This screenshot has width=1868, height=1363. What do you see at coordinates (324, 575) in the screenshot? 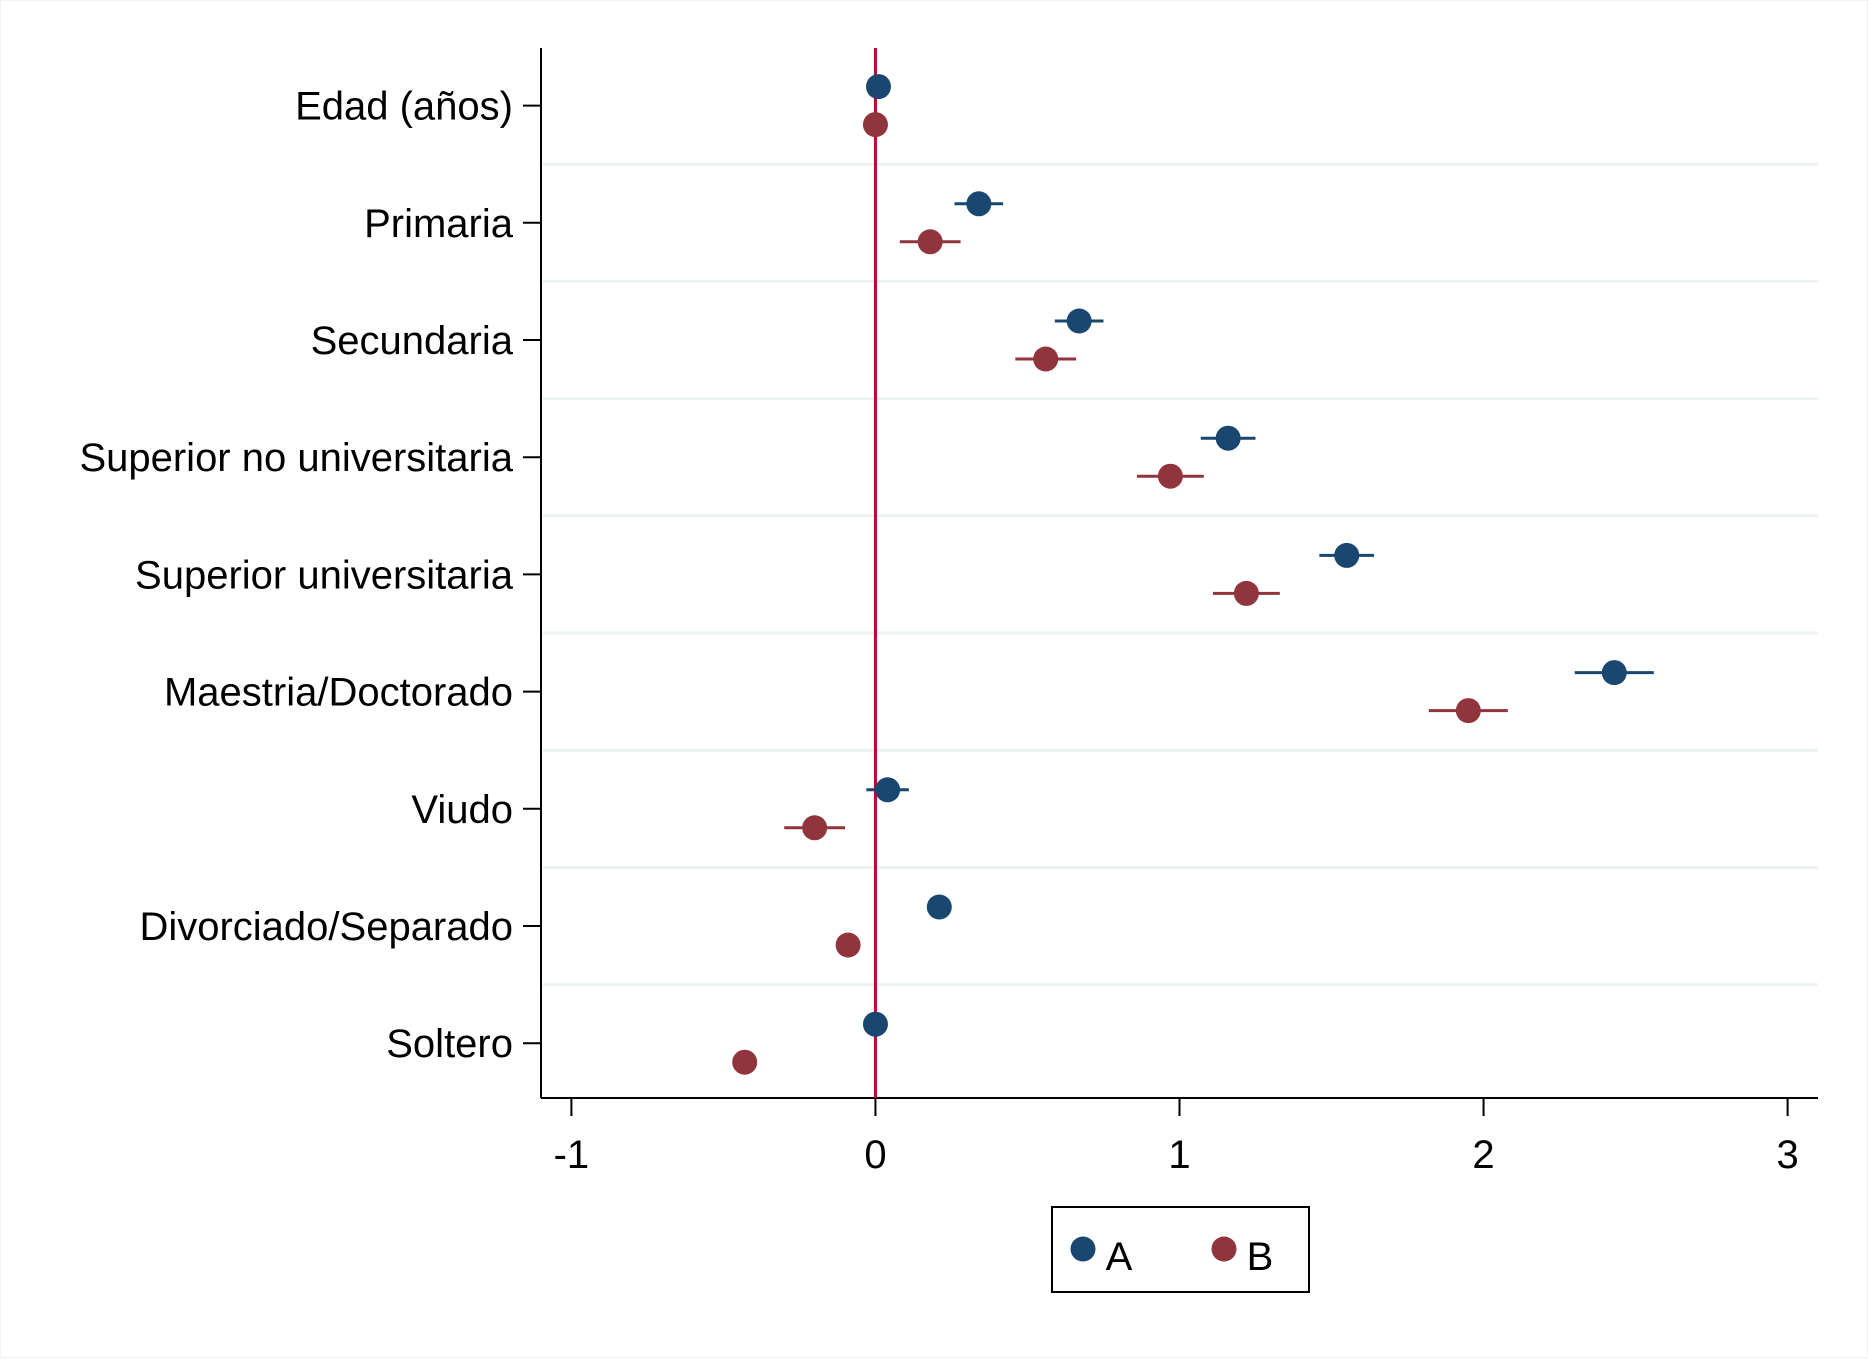
I see `y-tick-label: Superior universitaria` at bounding box center [324, 575].